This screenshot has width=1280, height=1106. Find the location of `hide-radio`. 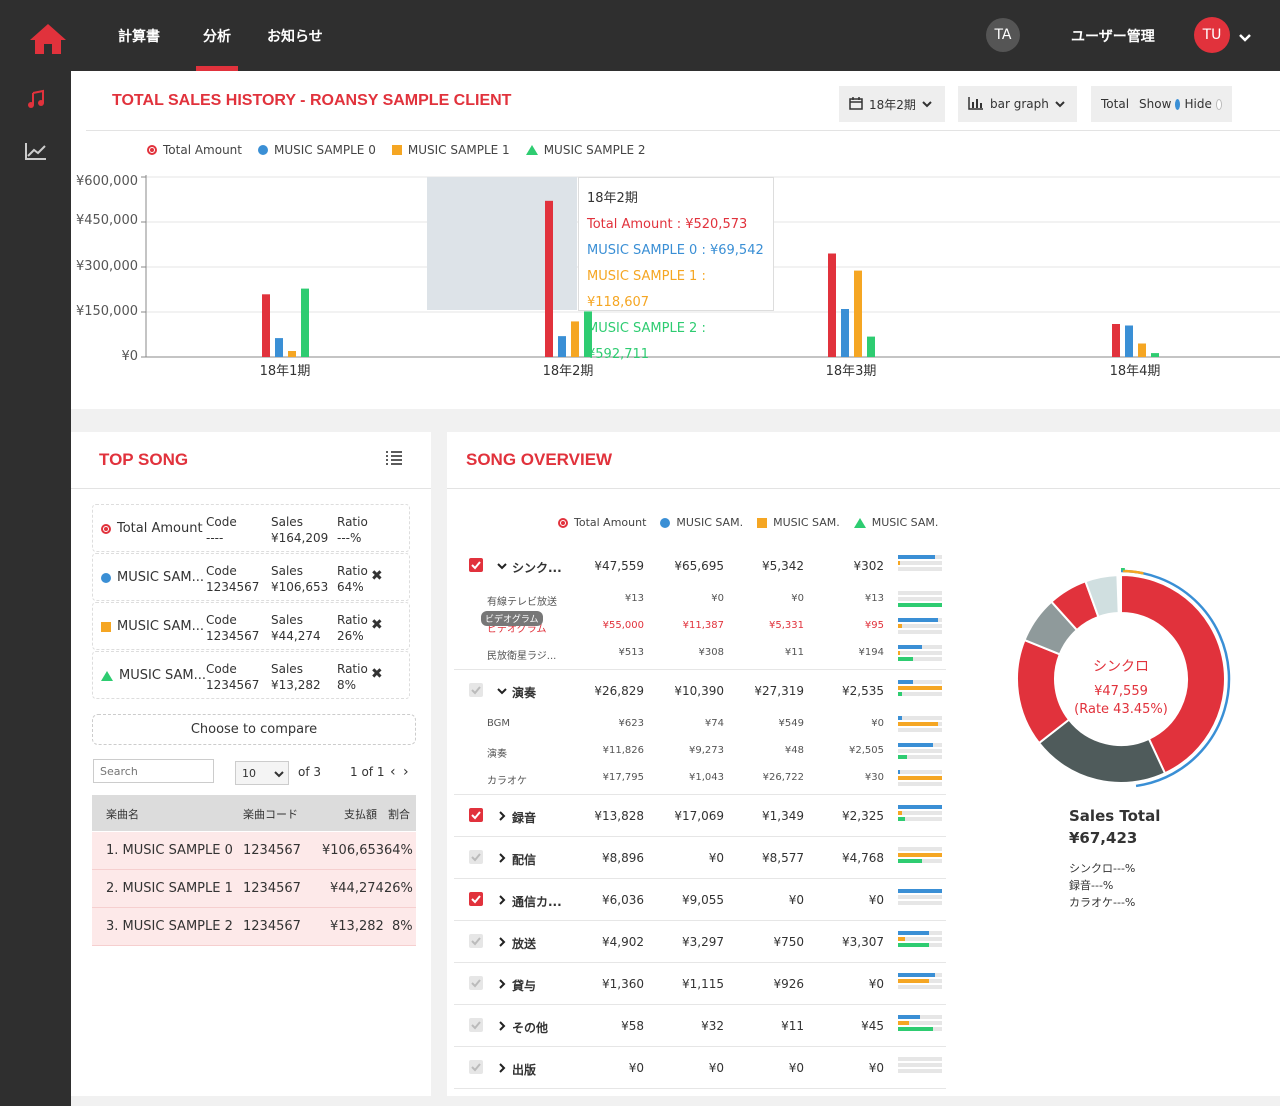

hide-radio is located at coordinates (1218, 104).